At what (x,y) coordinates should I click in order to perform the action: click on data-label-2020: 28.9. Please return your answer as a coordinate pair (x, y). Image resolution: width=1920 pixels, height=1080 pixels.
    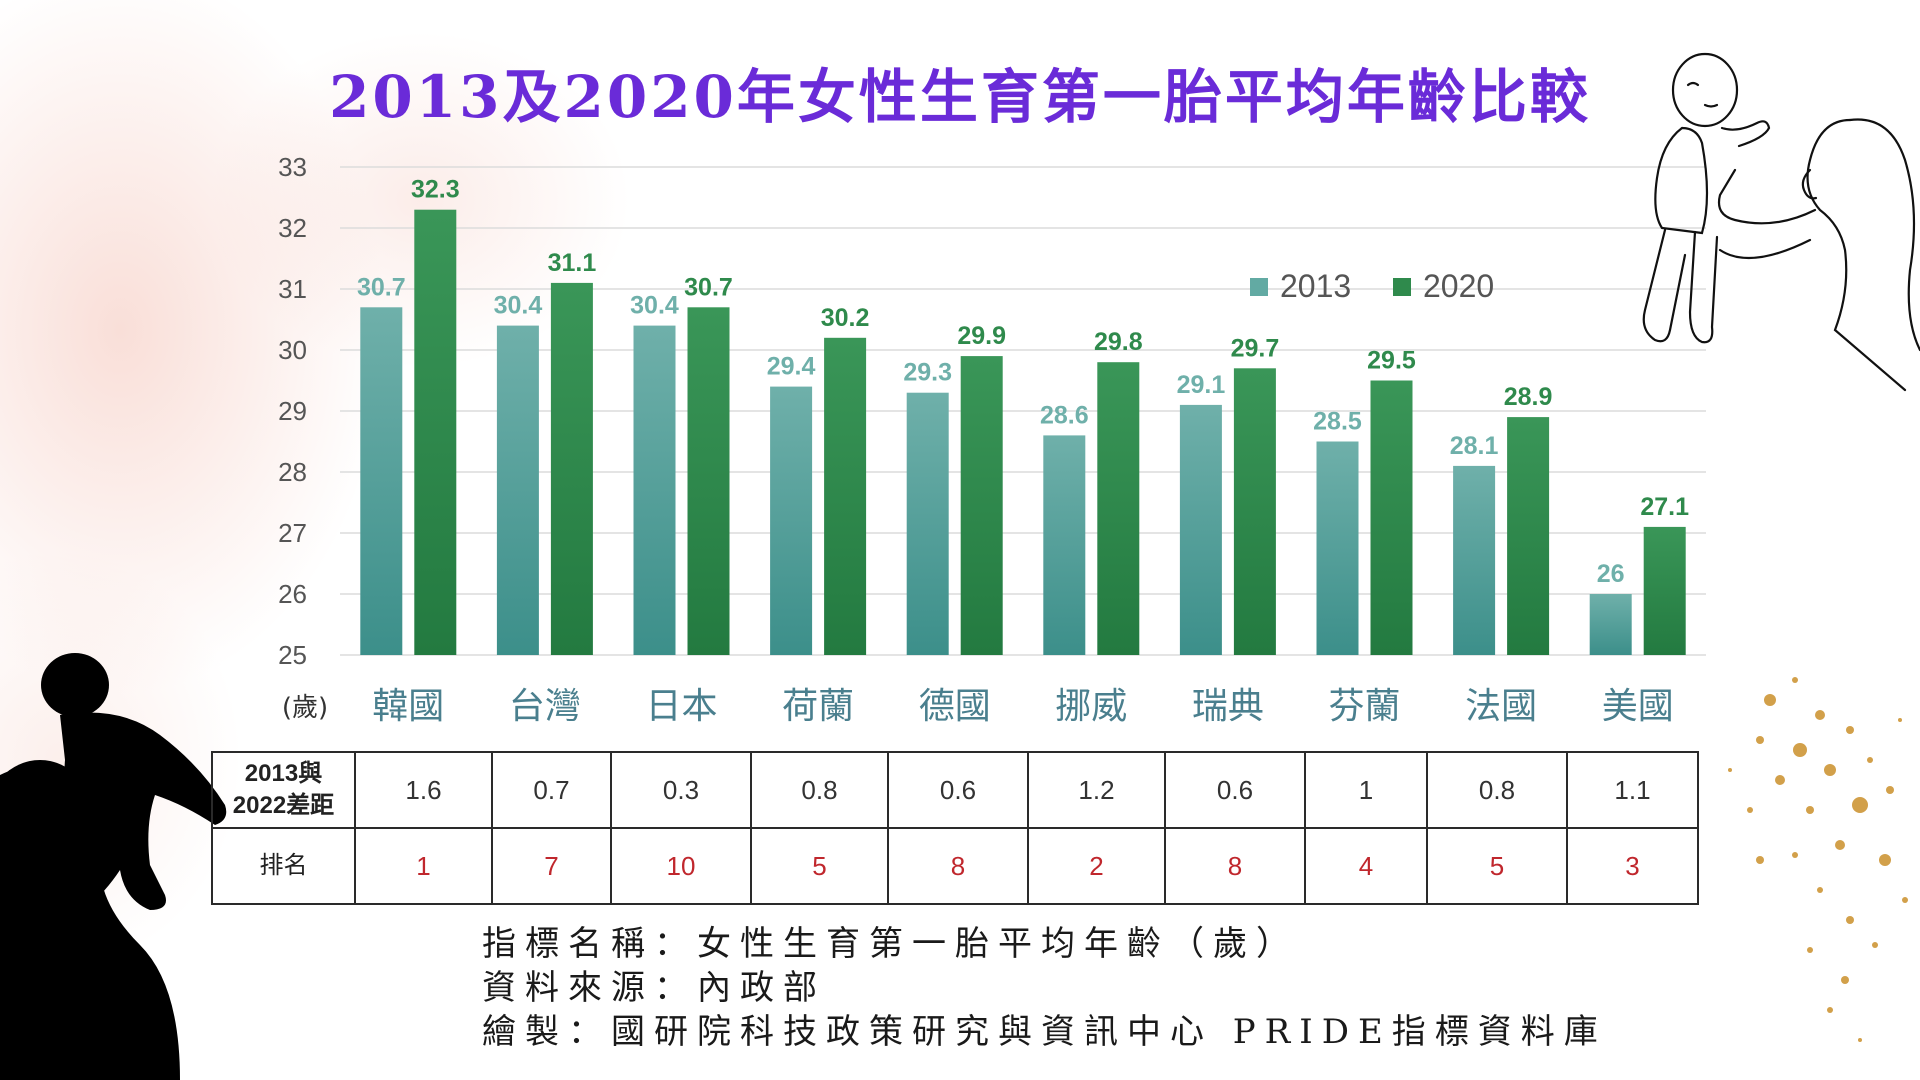
    Looking at the image, I should click on (1528, 397).